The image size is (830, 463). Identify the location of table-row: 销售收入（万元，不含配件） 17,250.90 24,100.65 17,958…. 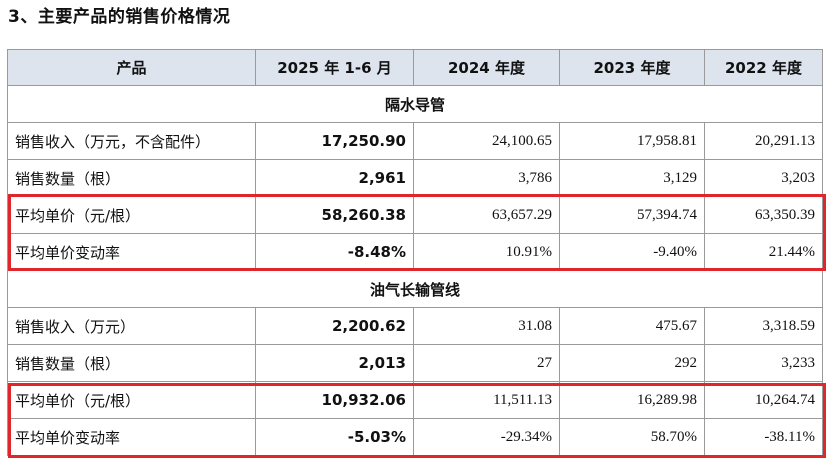
(415, 141).